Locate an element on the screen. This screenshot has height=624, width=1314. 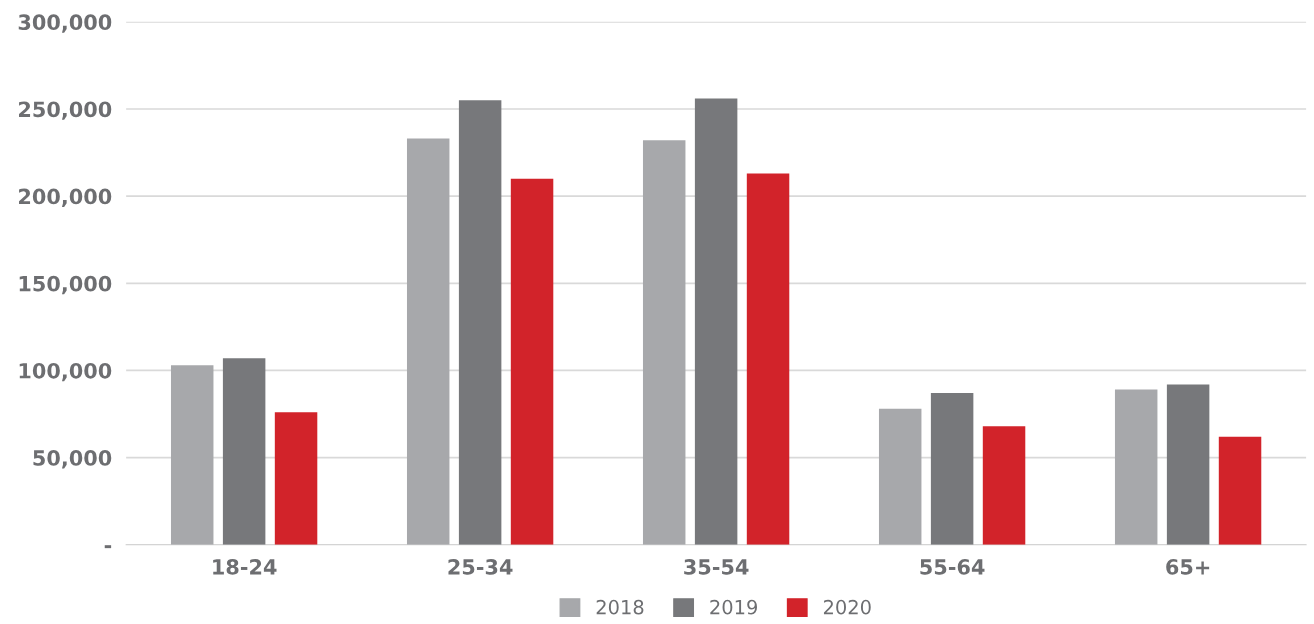
y-tick-label: 200,000 is located at coordinates (65, 198).